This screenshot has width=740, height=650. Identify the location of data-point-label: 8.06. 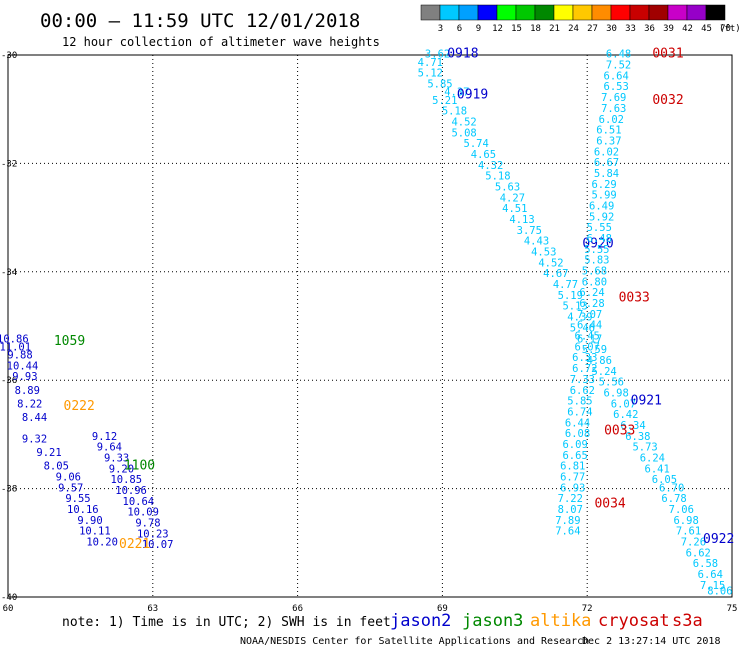
(719, 591).